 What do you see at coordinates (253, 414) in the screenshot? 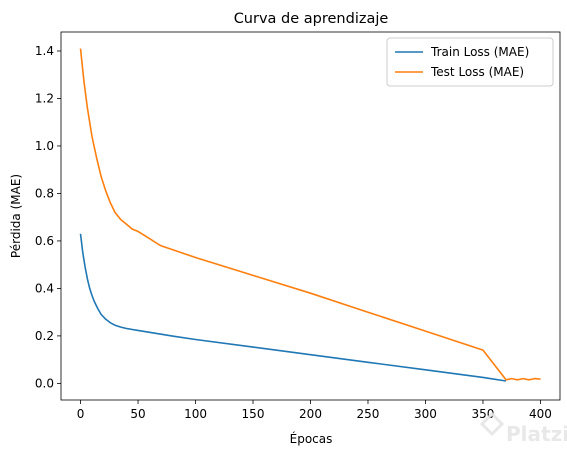
I see `x-tick-label: 150` at bounding box center [253, 414].